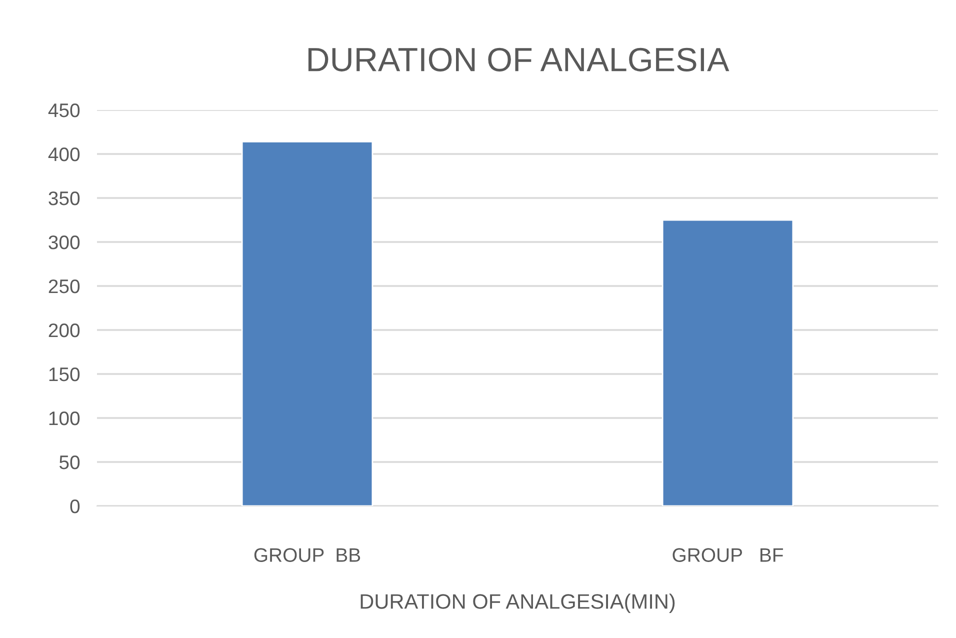  Describe the element at coordinates (64, 198) in the screenshot. I see `y-tick-label: 350` at that location.